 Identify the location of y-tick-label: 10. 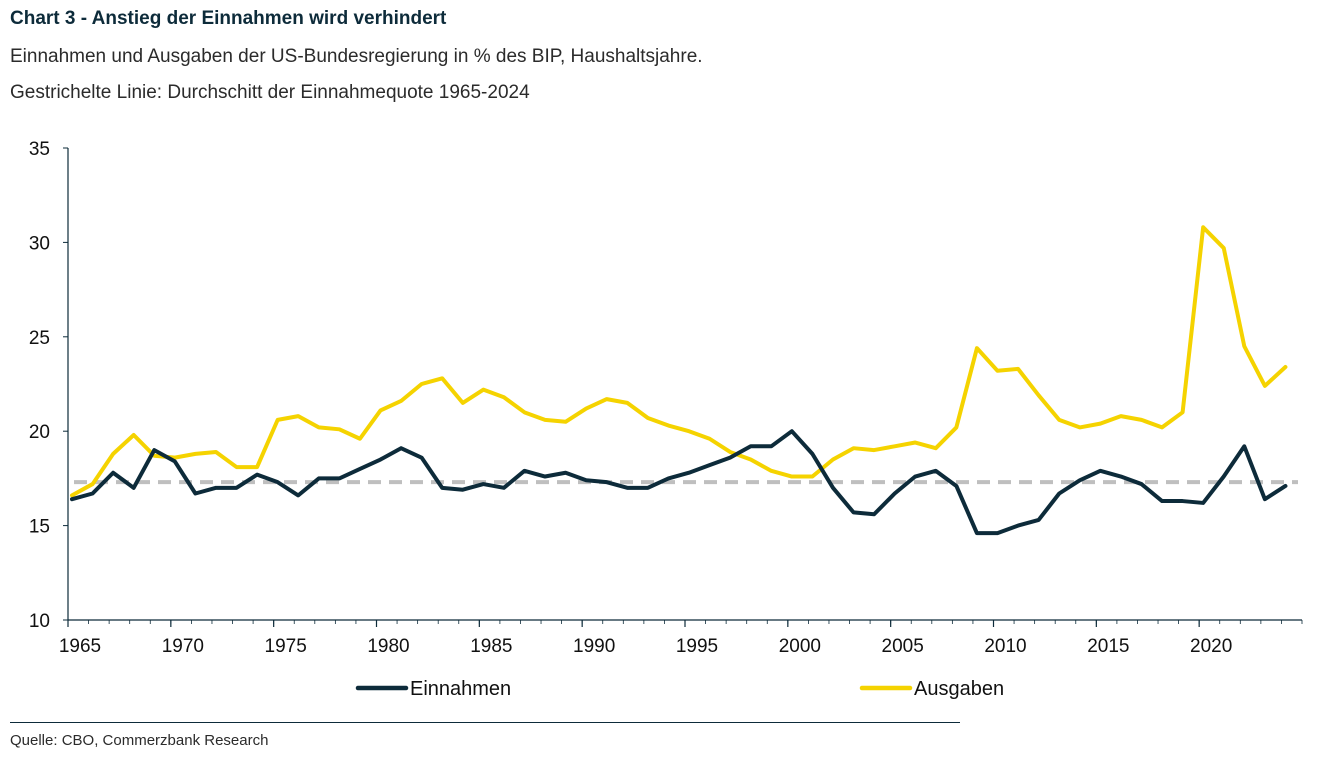
(39, 621).